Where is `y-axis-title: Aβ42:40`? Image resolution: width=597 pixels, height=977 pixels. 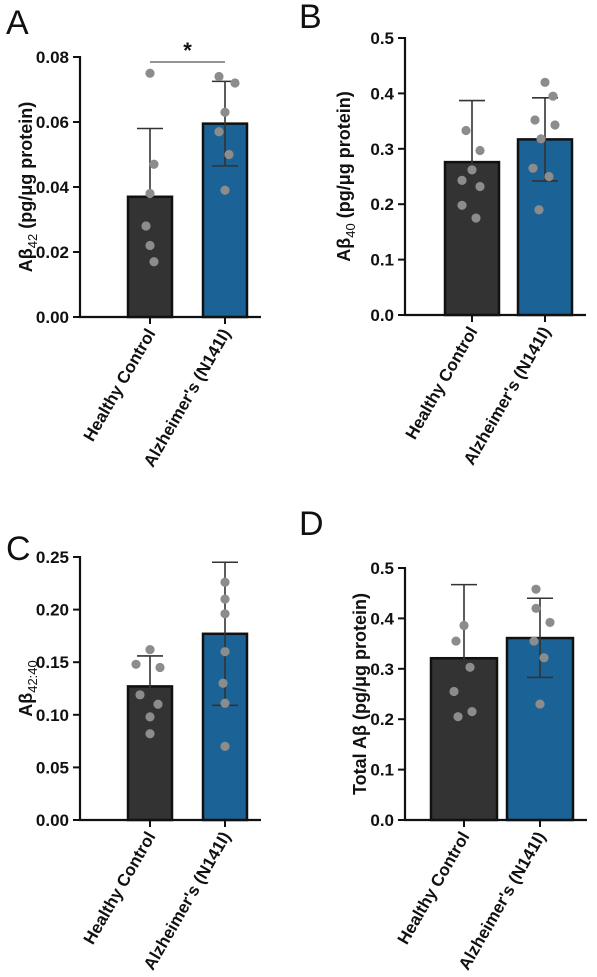 y-axis-title: Aβ42:40 is located at coordinates (28, 688).